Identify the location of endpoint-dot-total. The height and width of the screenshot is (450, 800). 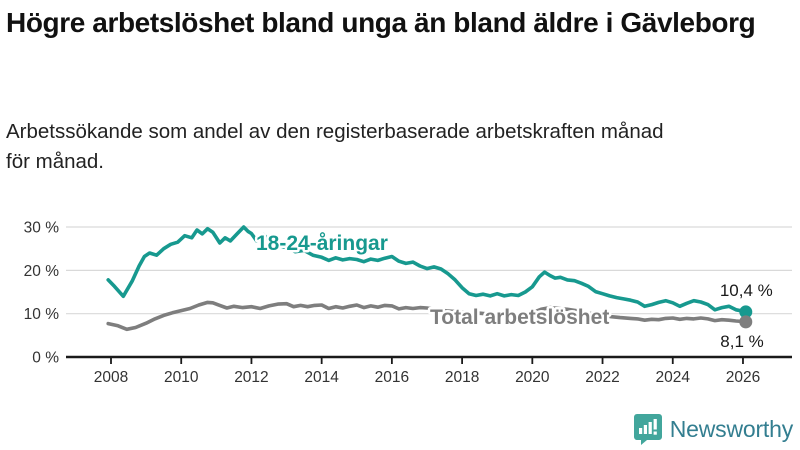
(746, 322).